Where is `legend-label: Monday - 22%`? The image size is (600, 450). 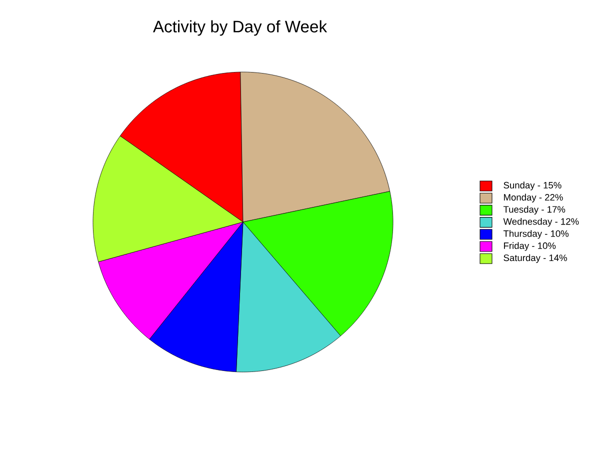
legend-label: Monday - 22% is located at coordinates (533, 198).